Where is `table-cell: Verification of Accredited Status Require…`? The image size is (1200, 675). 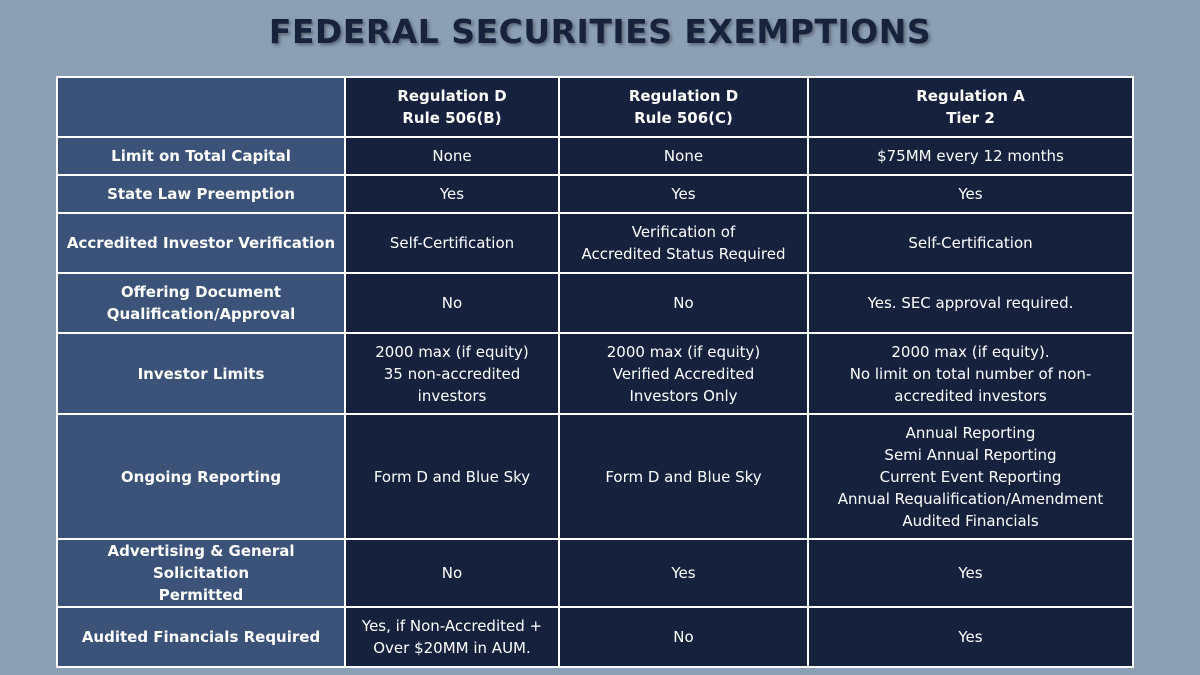
table-cell: Verification of Accredited Status Require… is located at coordinates (683, 243).